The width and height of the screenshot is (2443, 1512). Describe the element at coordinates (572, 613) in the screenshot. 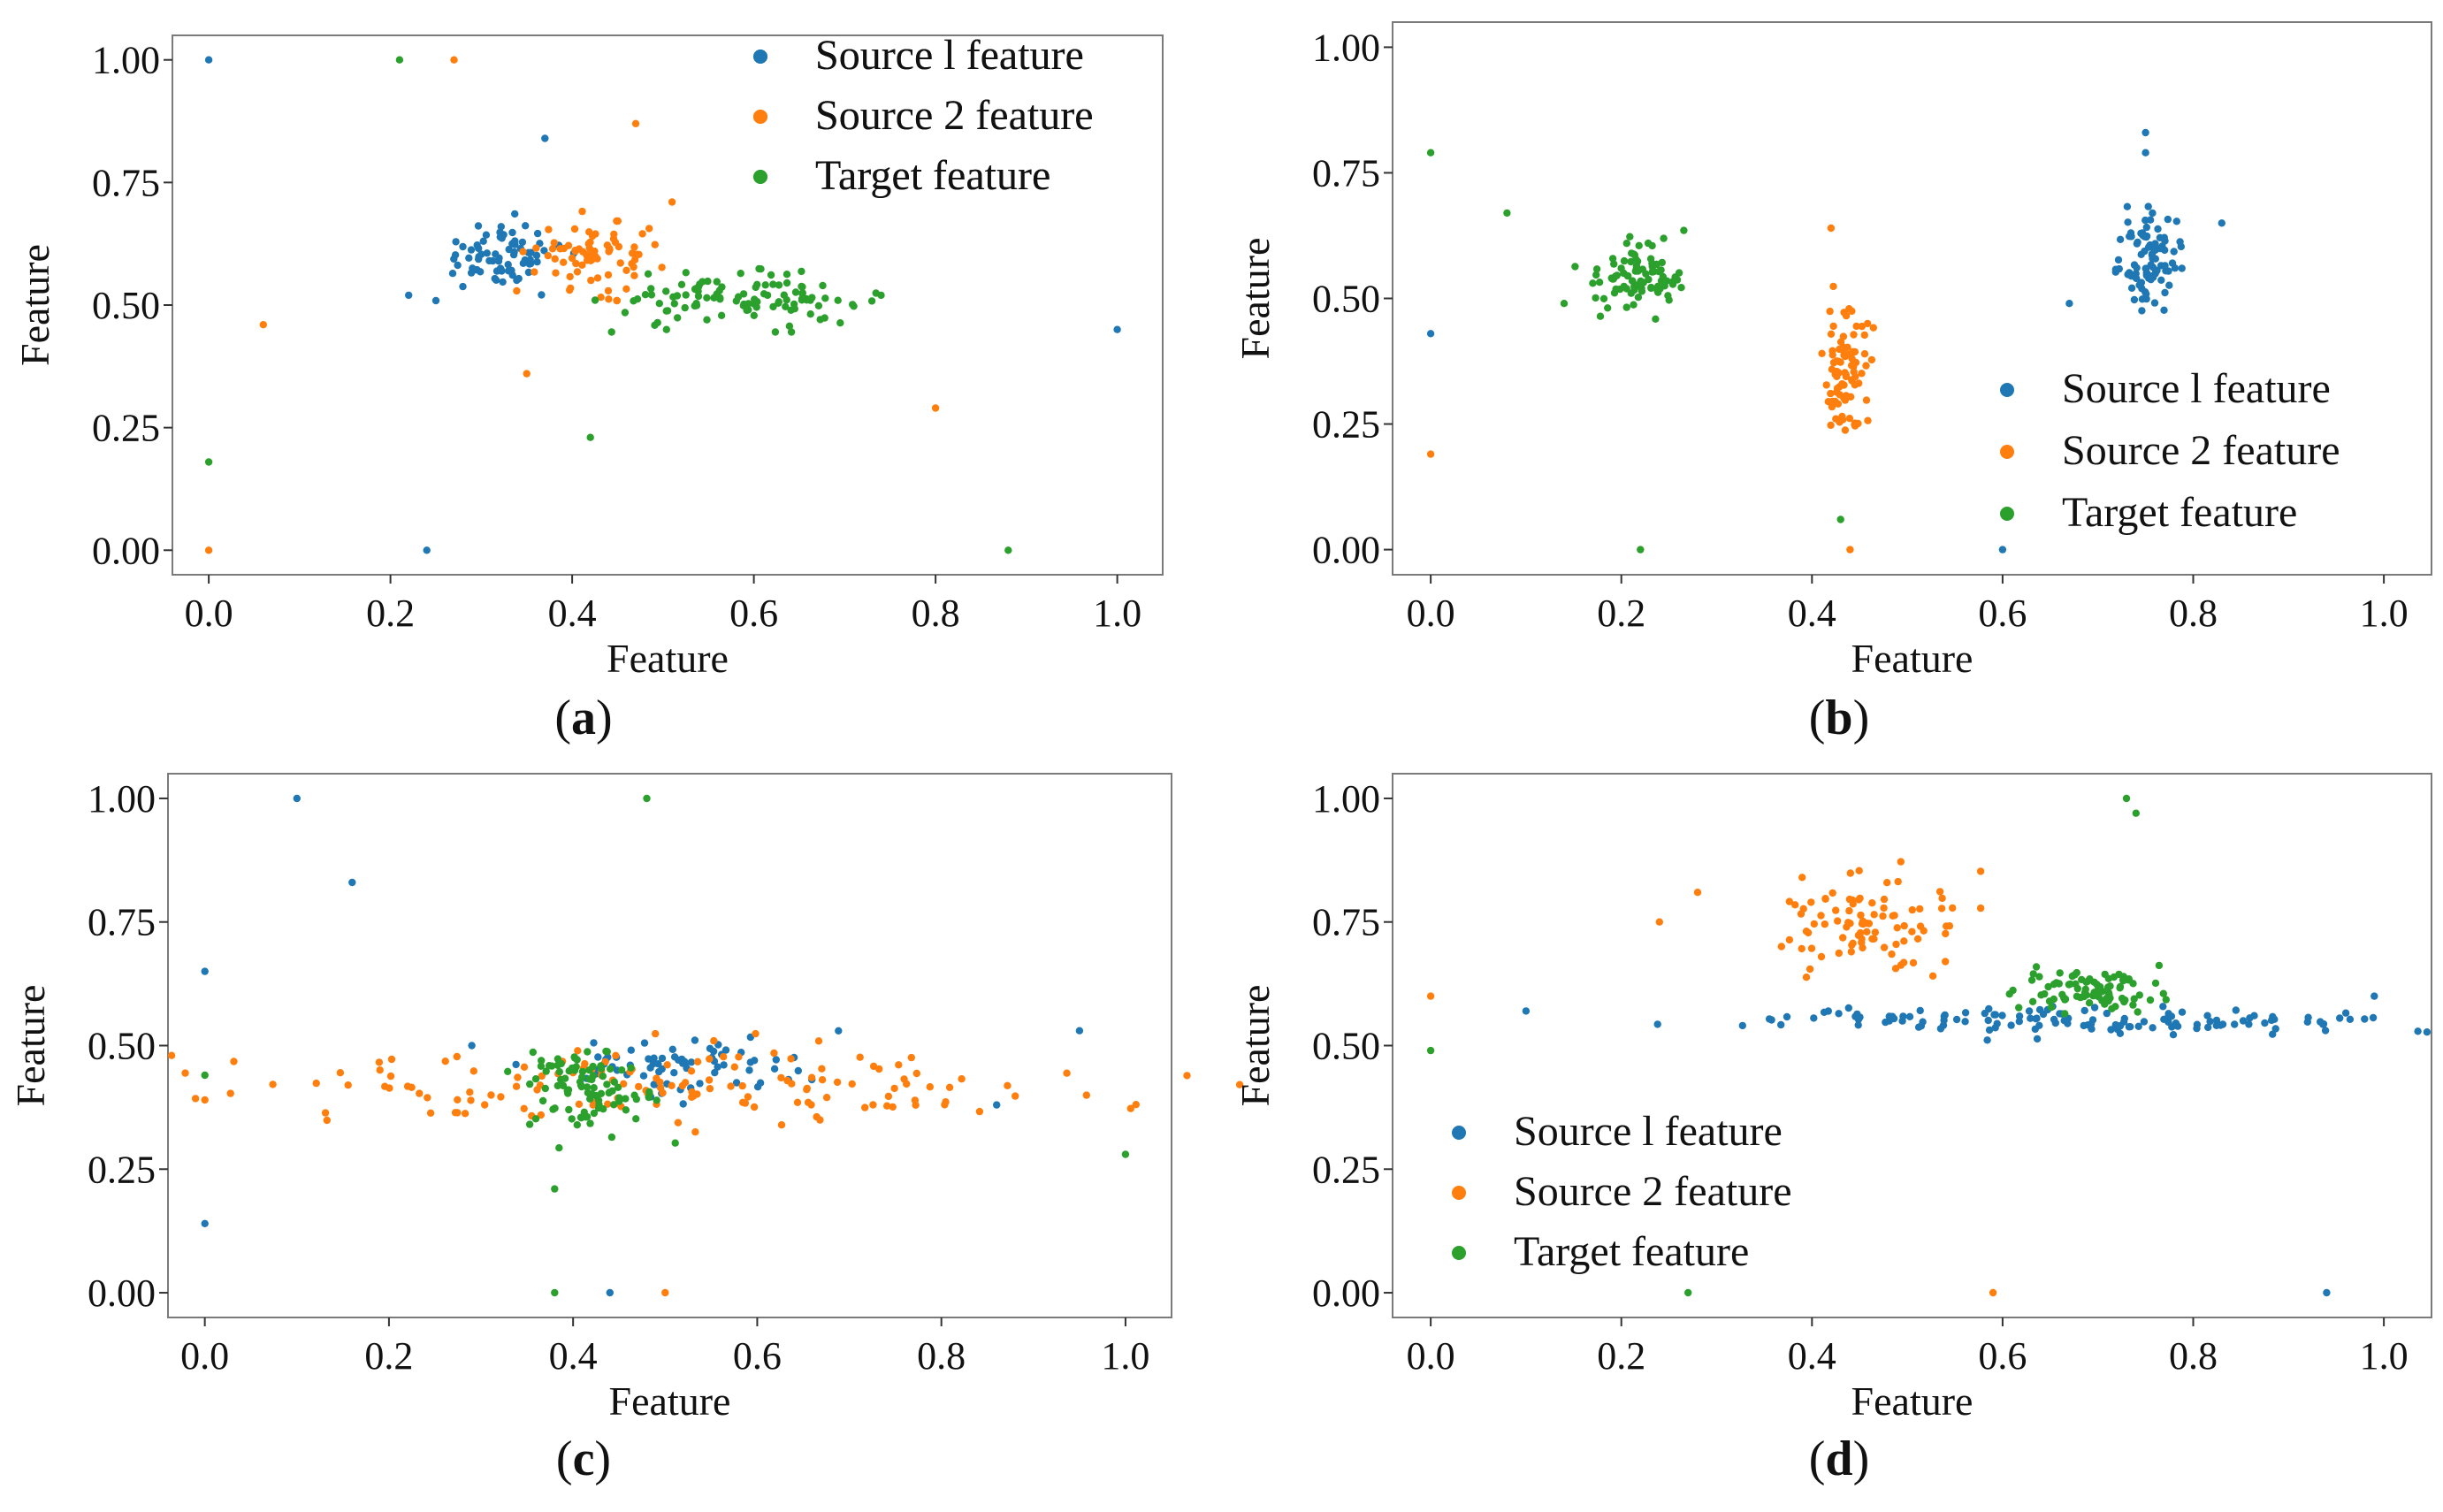

I see `x-tick-label: 0.4` at that location.